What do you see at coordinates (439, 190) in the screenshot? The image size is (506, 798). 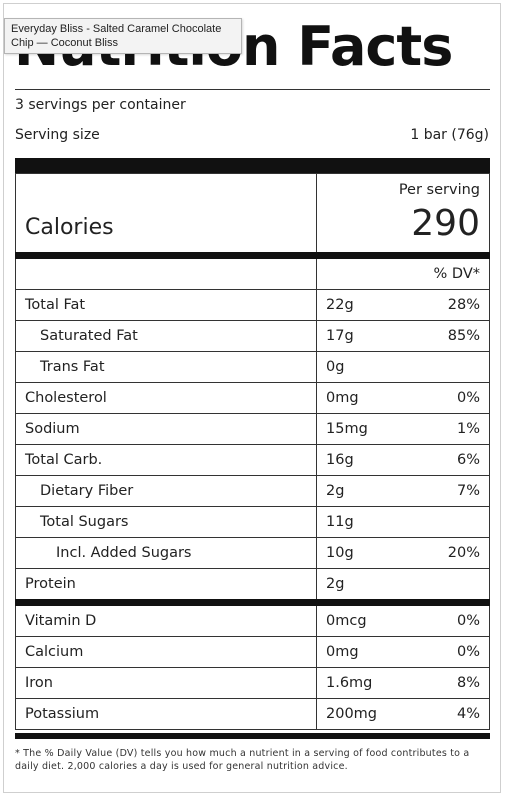 I see `per-serving-label: Per serving` at bounding box center [439, 190].